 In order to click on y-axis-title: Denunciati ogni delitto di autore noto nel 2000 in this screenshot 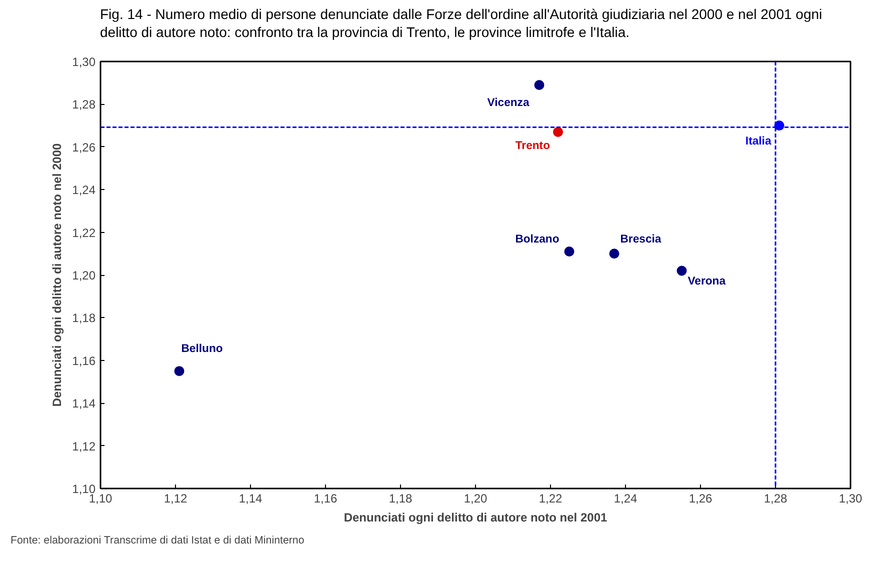, I will do `click(57, 274)`.